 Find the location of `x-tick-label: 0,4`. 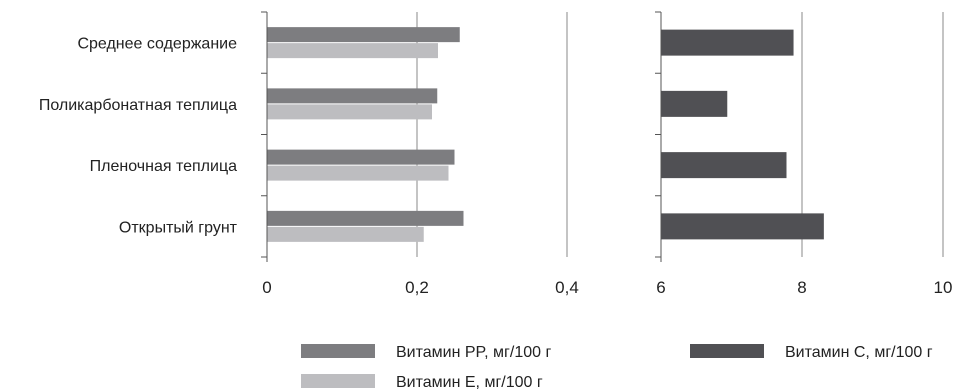

x-tick-label: 0,4 is located at coordinates (567, 287).